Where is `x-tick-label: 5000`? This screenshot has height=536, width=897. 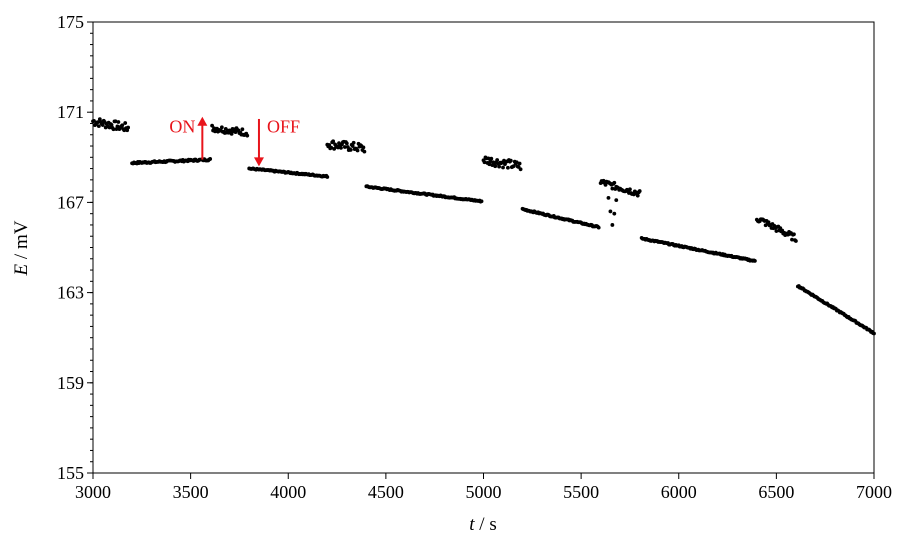
x-tick-label: 5000 is located at coordinates (484, 492).